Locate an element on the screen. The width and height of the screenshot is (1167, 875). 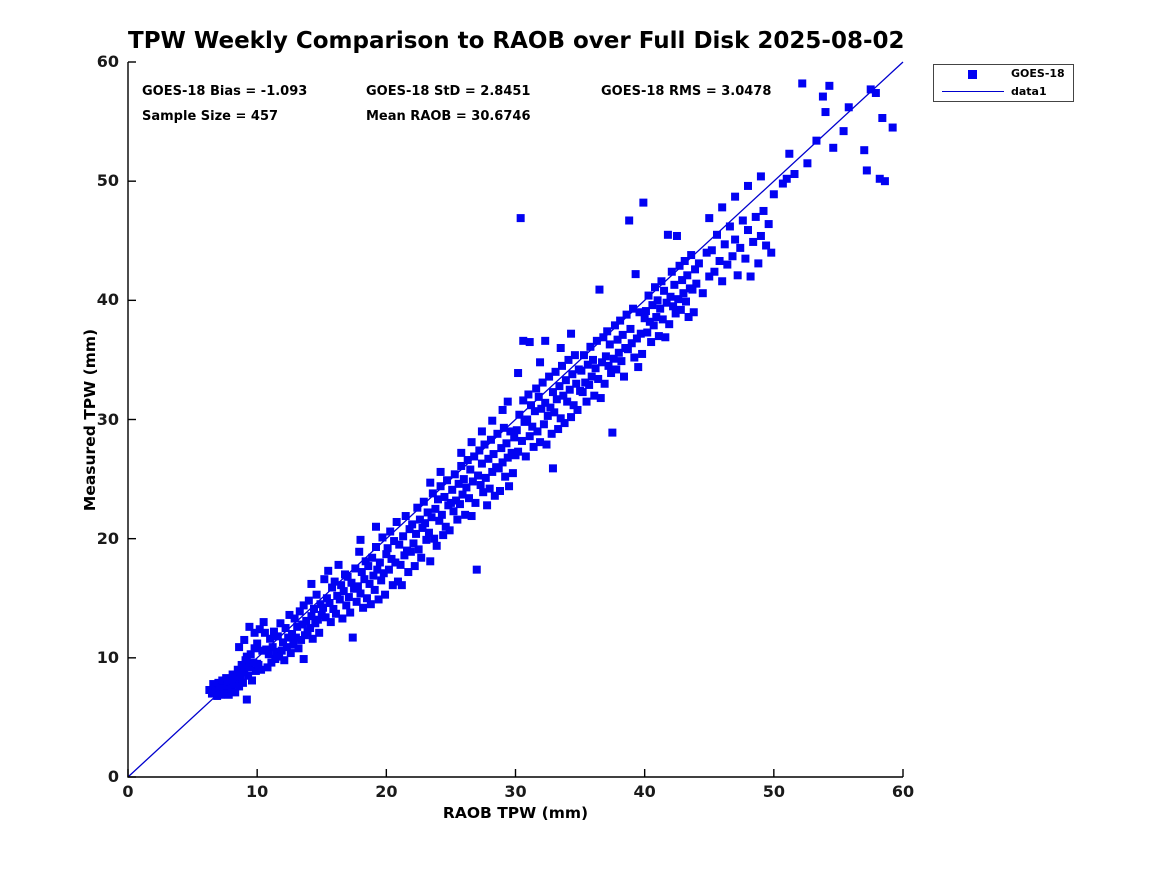
y-tick-label: 20 is located at coordinates (107, 538).